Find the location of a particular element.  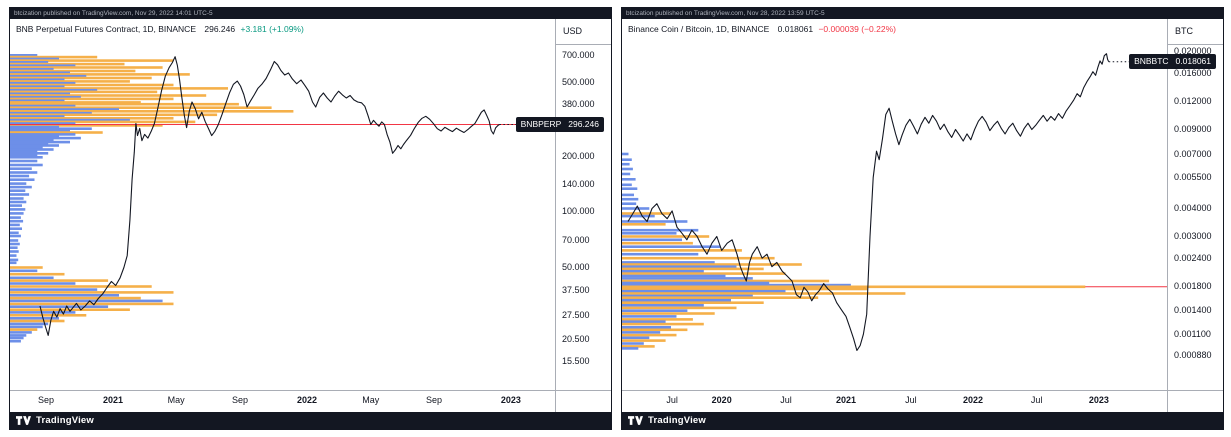

time-axis-label: 2021 is located at coordinates (846, 400).